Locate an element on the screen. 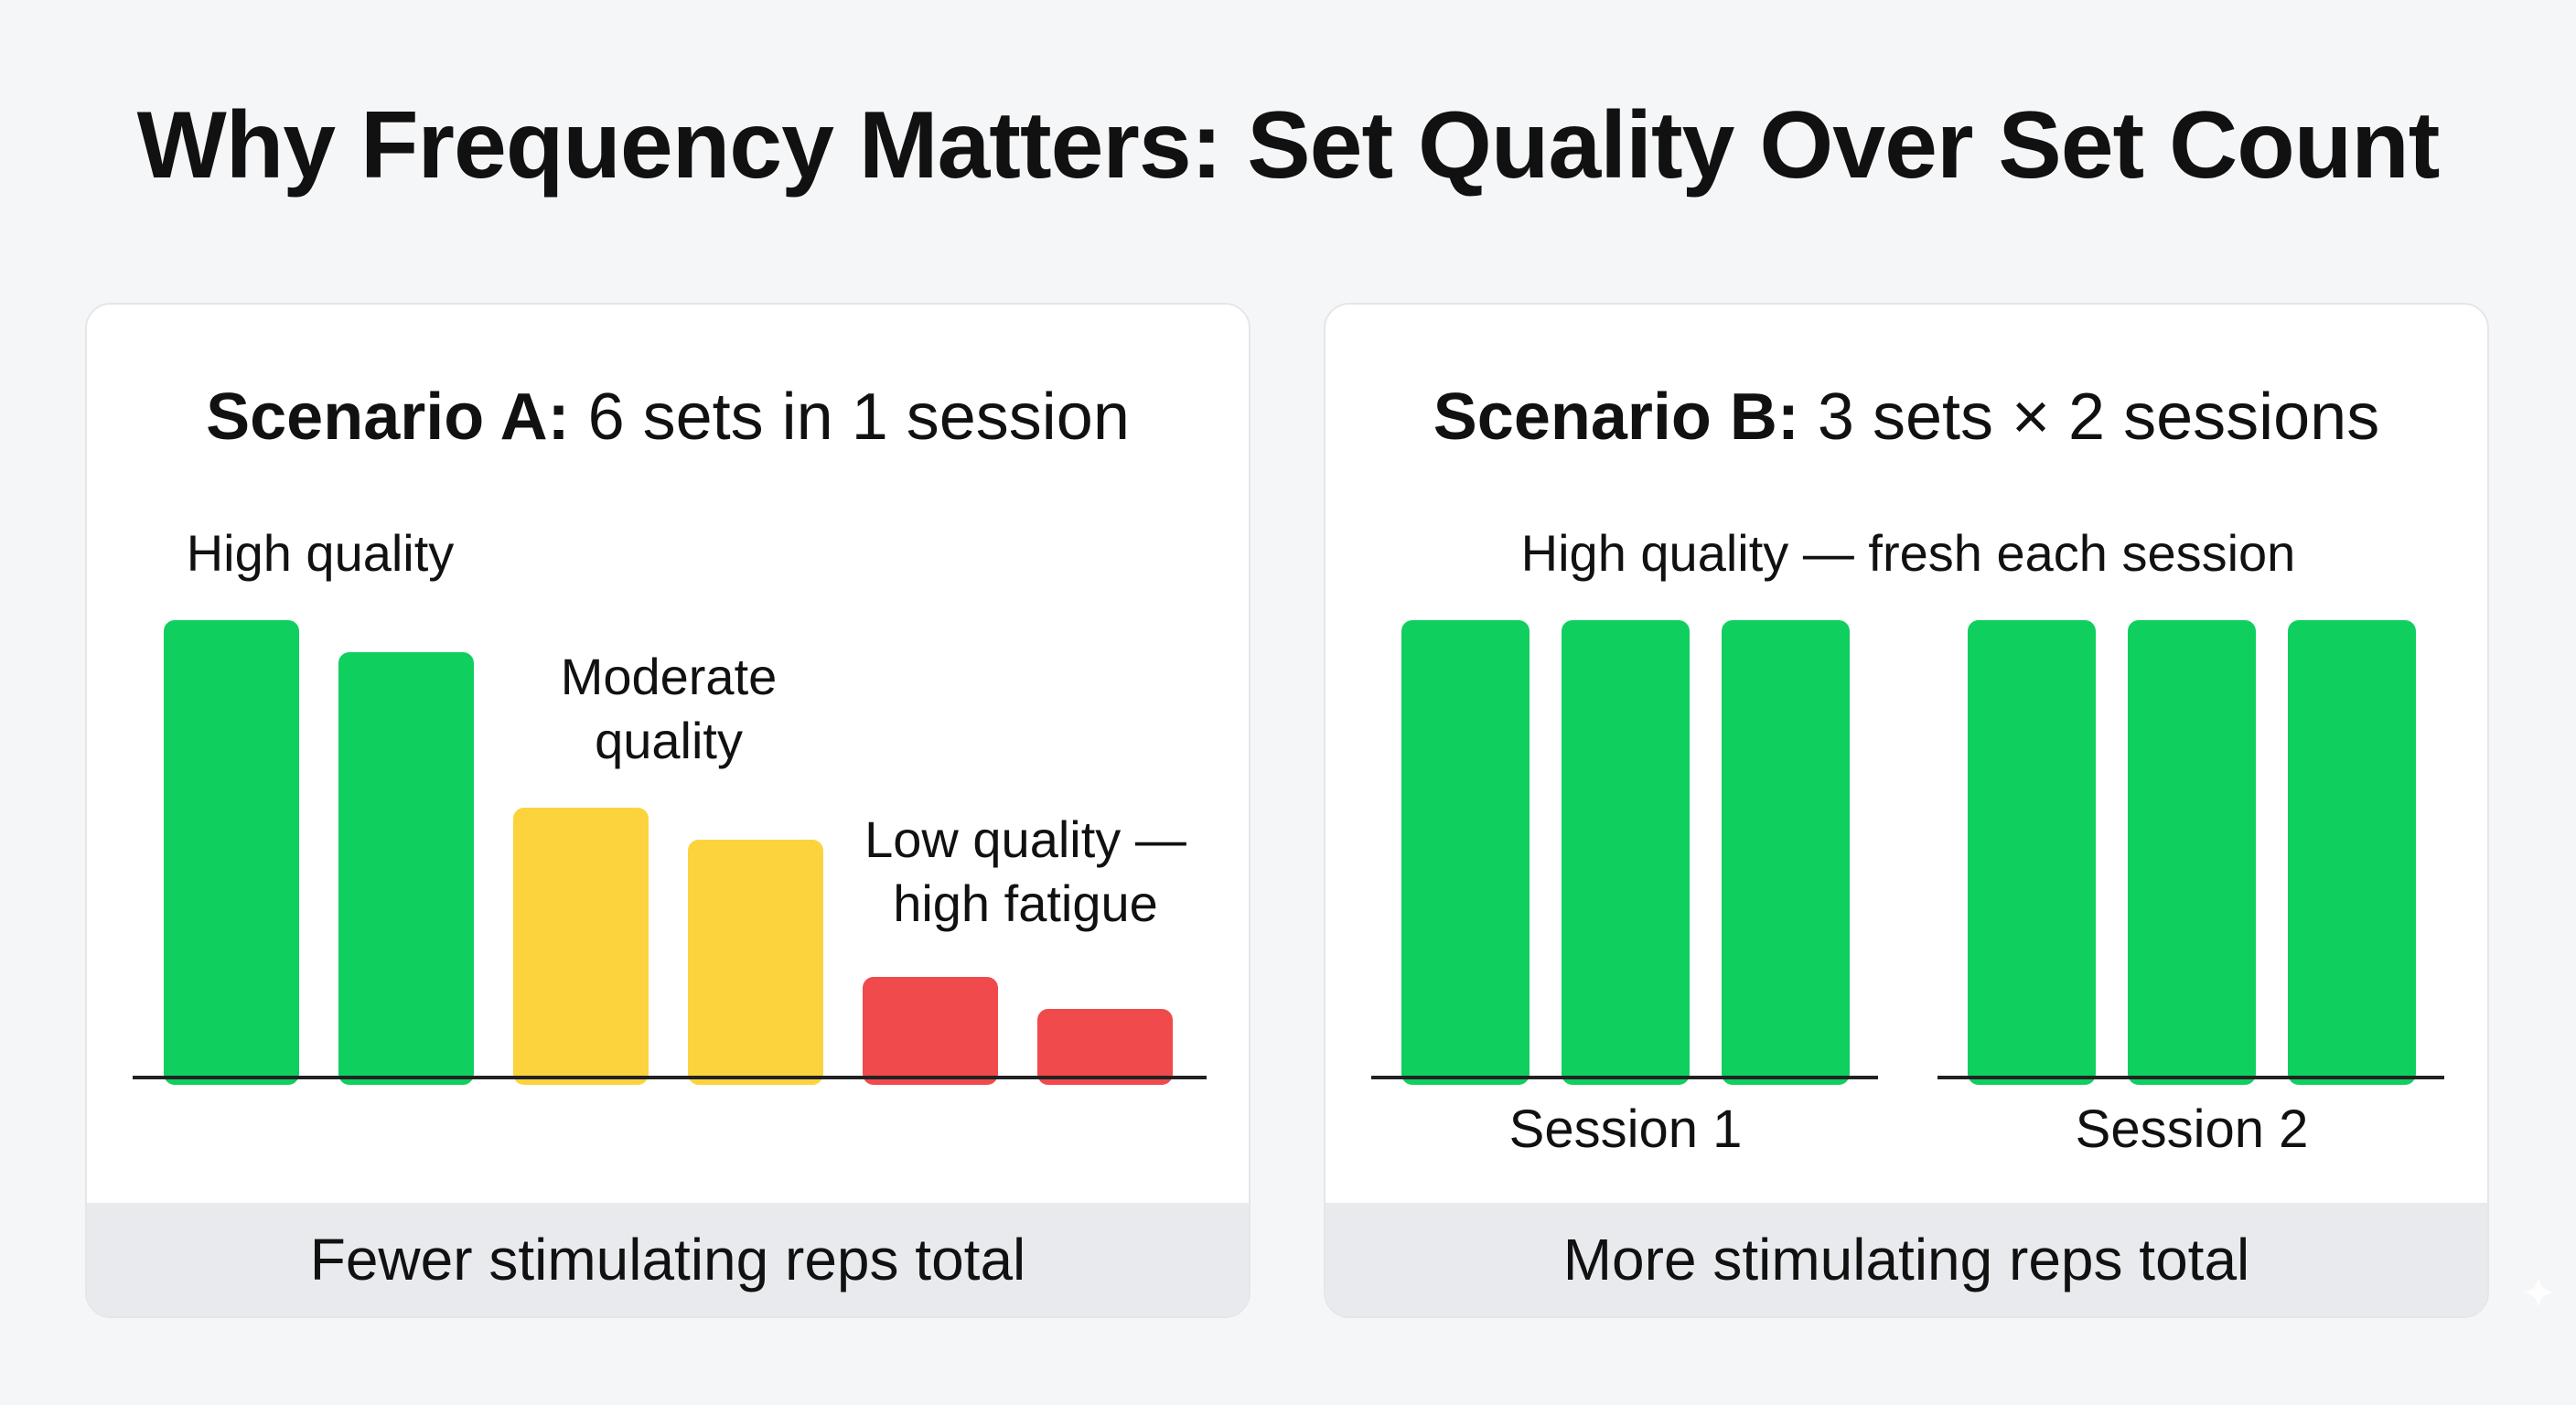 The width and height of the screenshot is (2576, 1405). scenario-a-title: Scenario A: 6 sets in 1 session is located at coordinates (668, 417).